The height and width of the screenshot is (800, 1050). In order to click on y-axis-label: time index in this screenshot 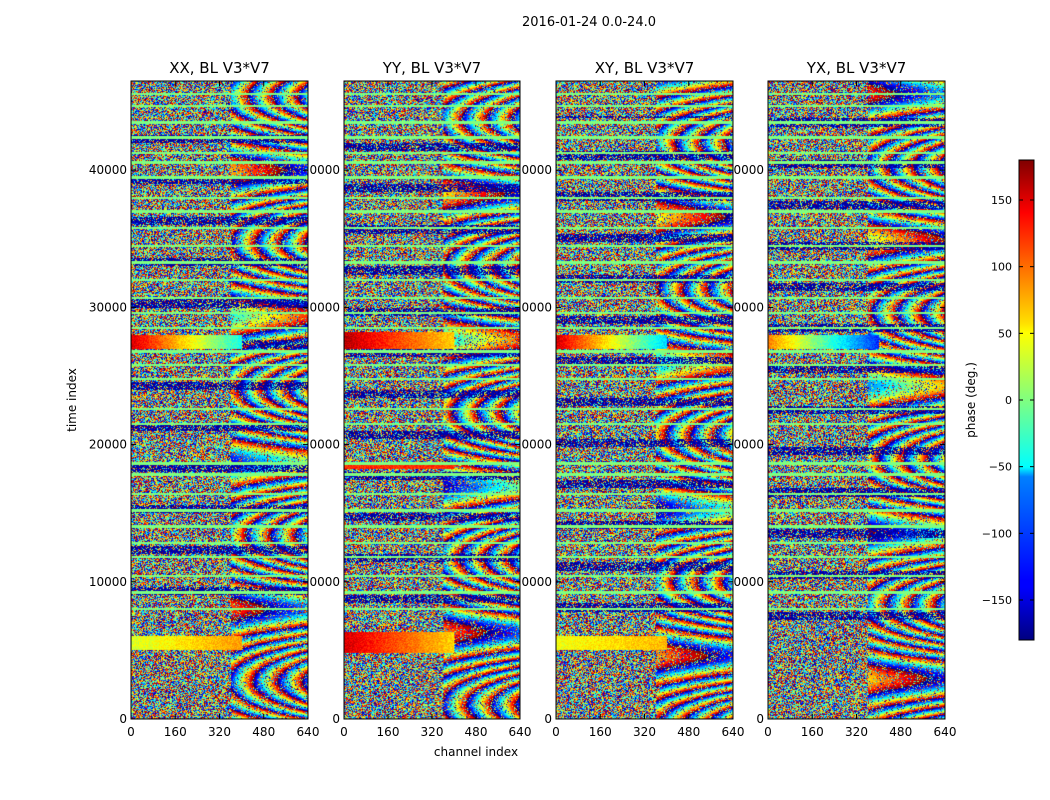, I will do `click(72, 400)`.